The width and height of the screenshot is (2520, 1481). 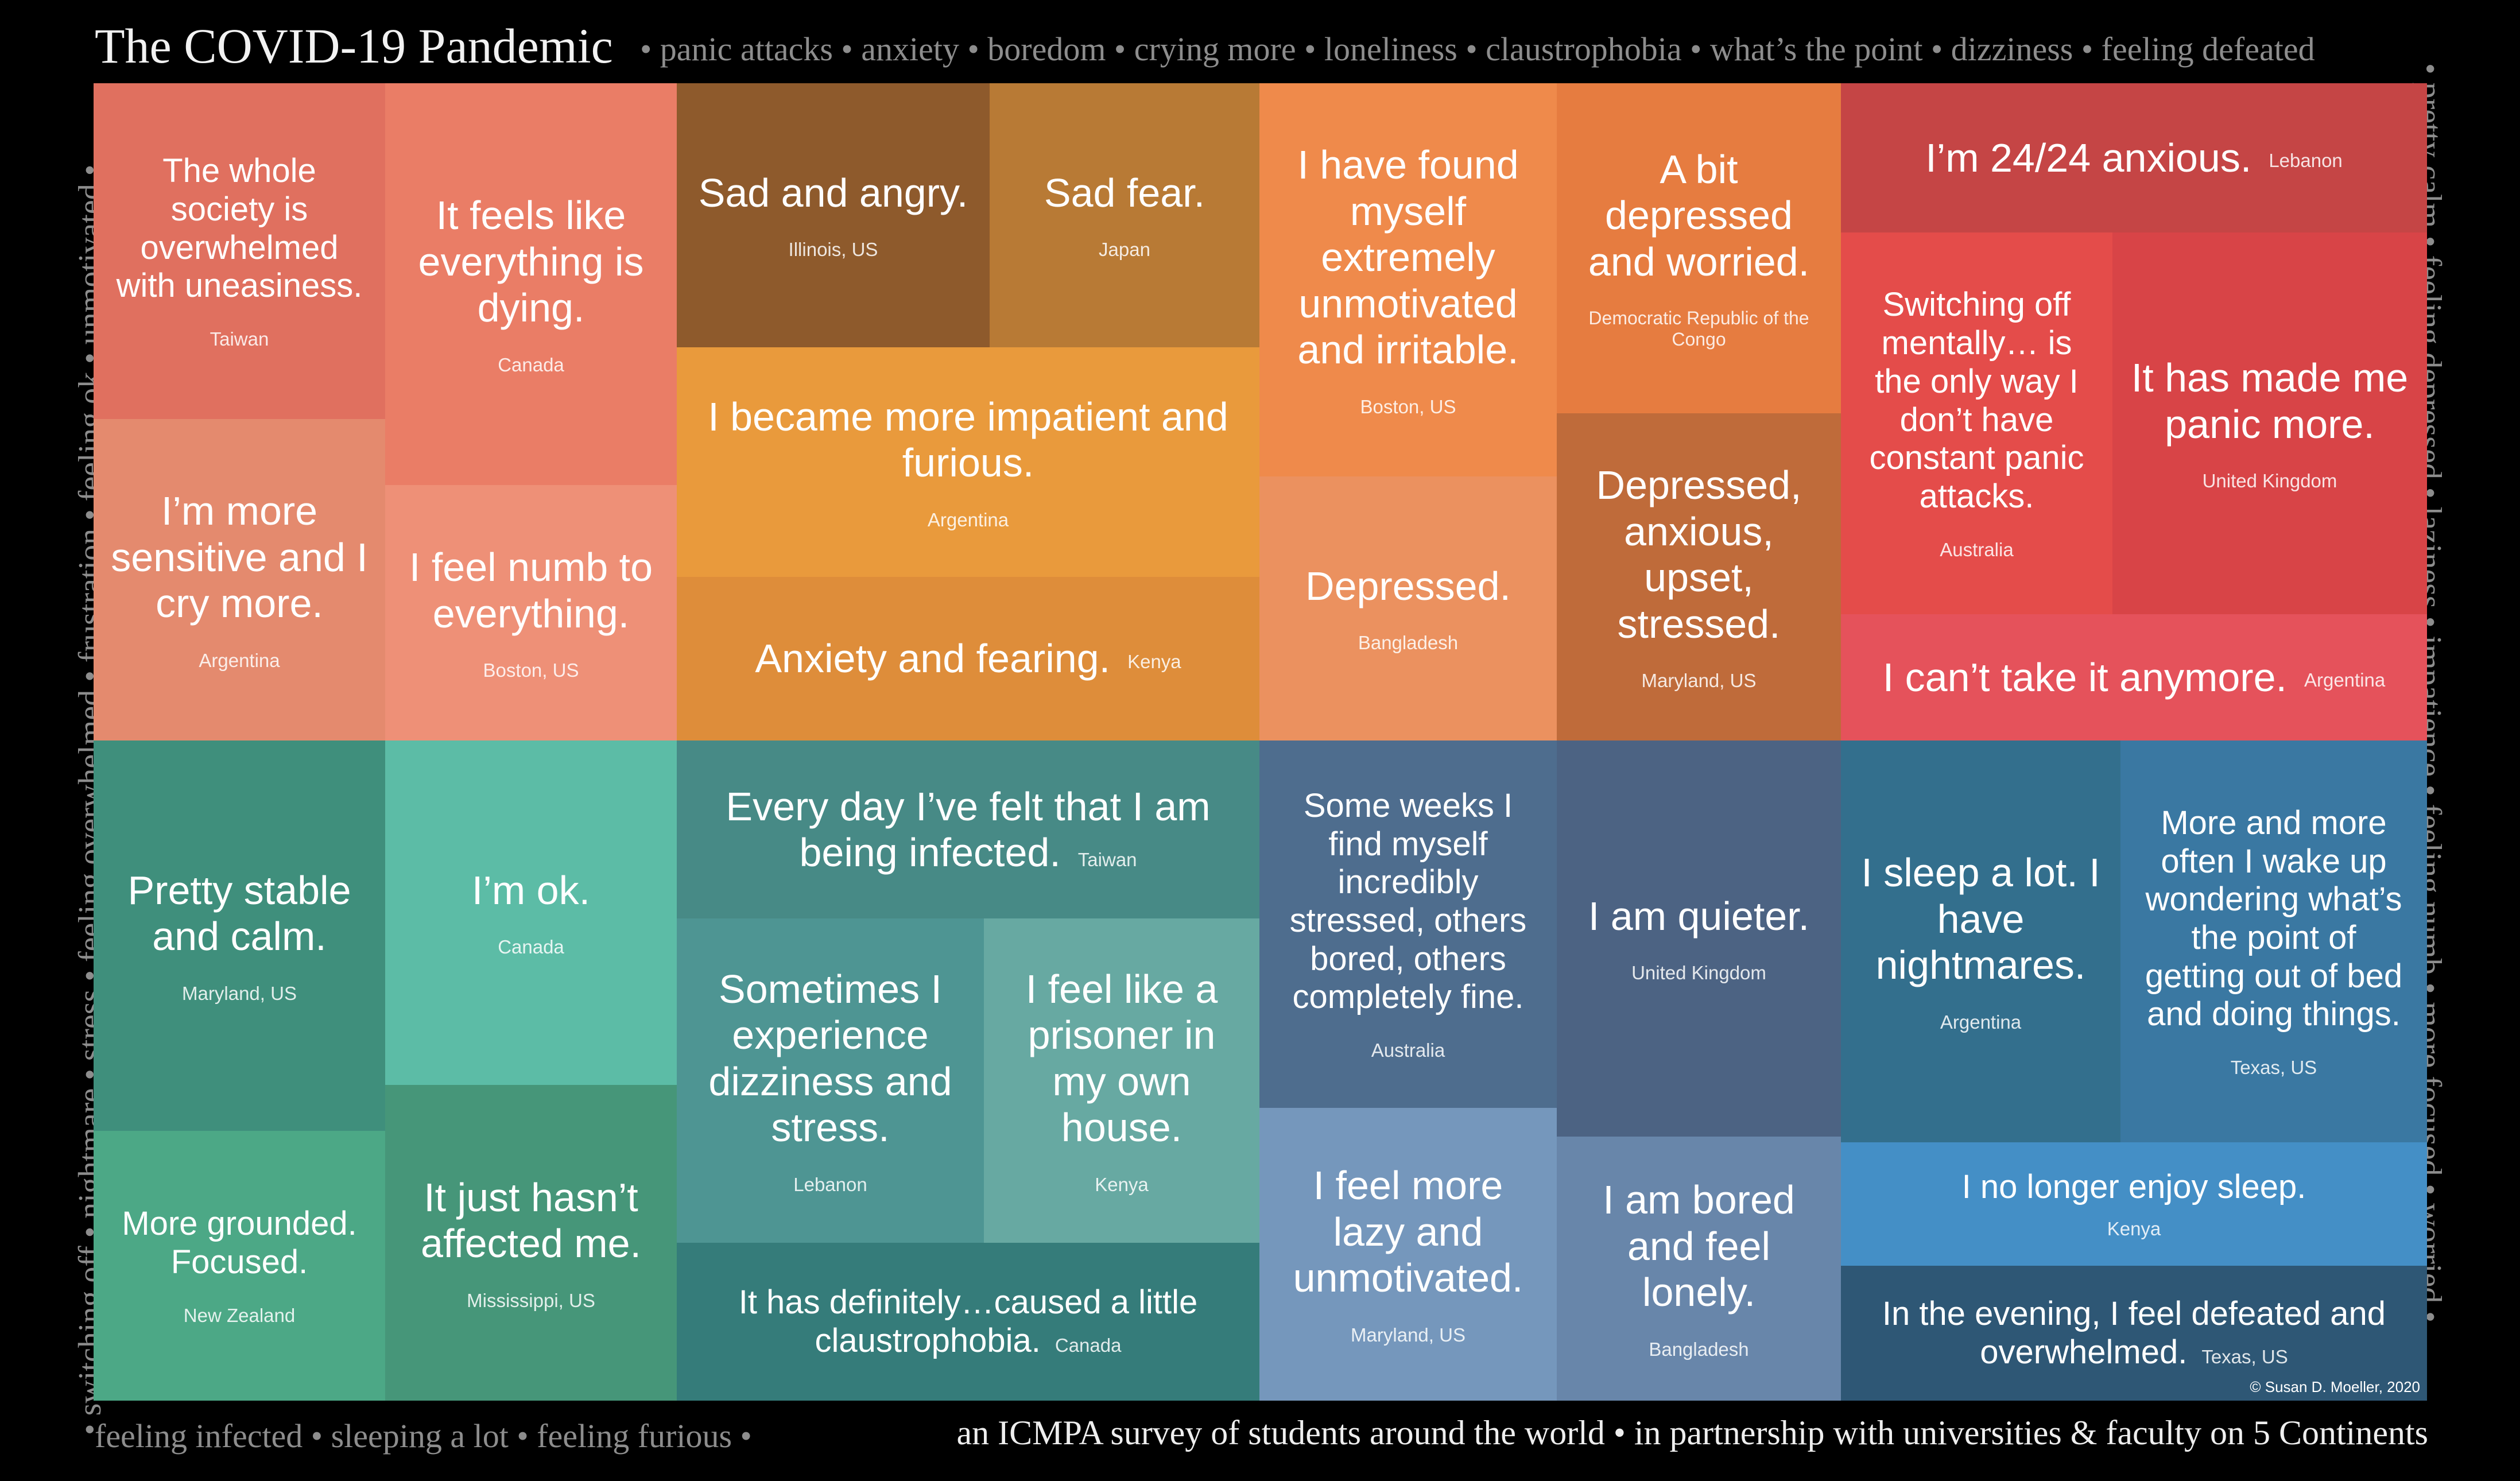 I want to click on quote-text: I feel more lazy and unmotivated., so click(x=1408, y=1232).